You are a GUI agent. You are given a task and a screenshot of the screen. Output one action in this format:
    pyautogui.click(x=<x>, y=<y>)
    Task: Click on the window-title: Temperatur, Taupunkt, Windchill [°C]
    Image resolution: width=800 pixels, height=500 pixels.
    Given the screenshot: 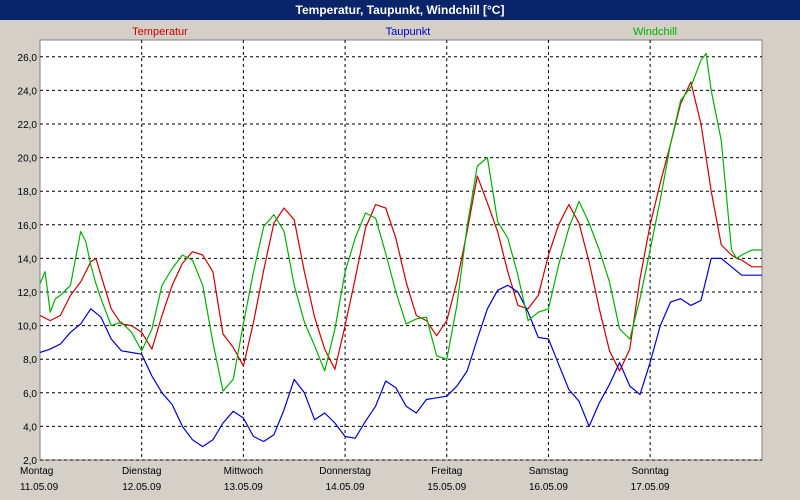 What is the action you would take?
    pyautogui.click(x=400, y=10)
    